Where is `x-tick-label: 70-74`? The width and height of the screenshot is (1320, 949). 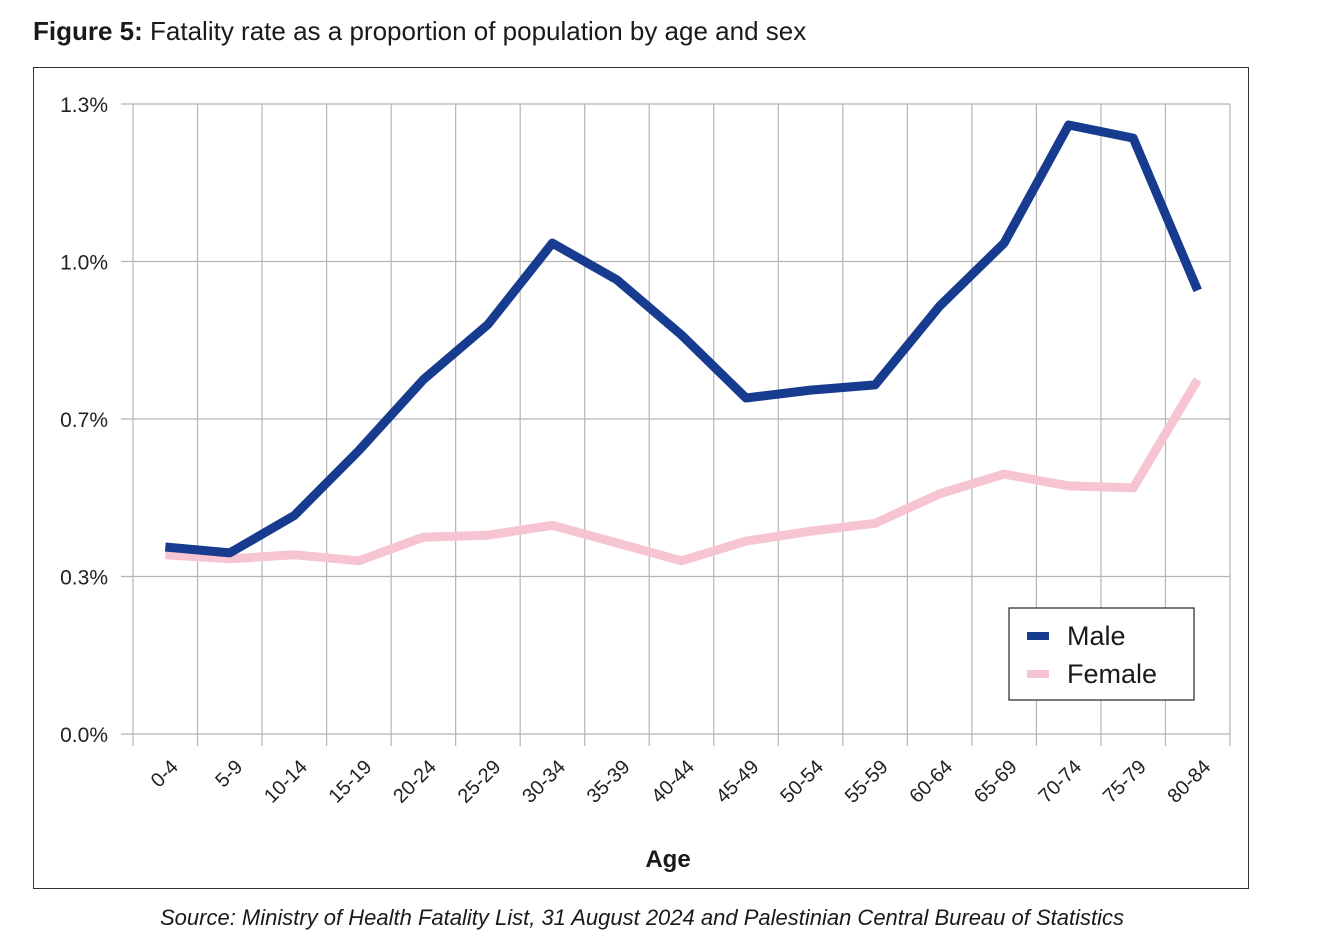
x-tick-label: 70-74 is located at coordinates (1060, 782).